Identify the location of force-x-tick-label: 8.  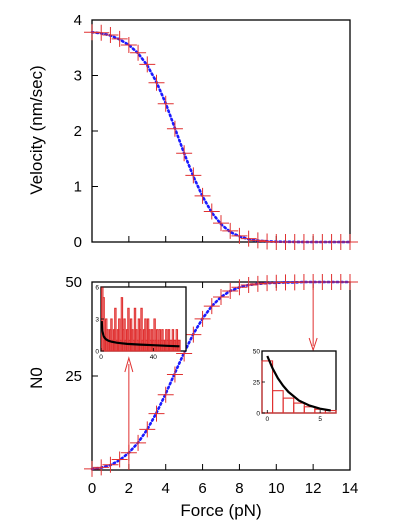
(239, 488).